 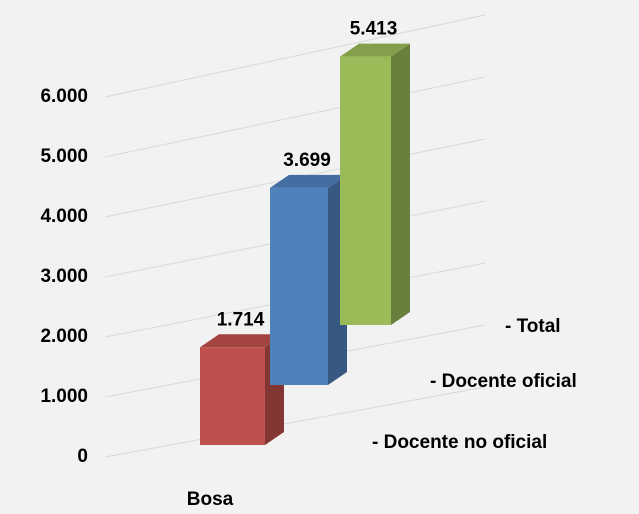 I want to click on y-tick-label: 6.000, so click(x=64, y=96).